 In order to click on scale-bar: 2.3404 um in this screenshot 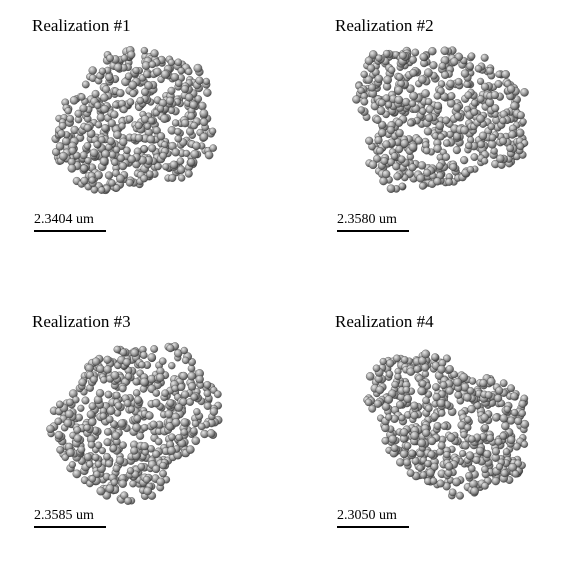, I will do `click(70, 222)`.